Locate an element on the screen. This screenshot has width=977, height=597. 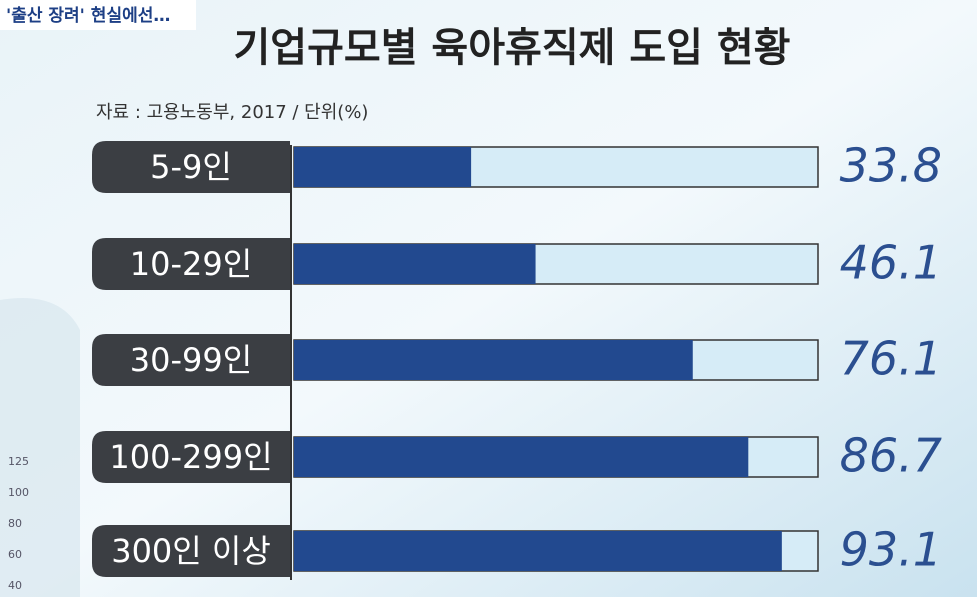
y-tick-label: 100-299인 is located at coordinates (190, 457).